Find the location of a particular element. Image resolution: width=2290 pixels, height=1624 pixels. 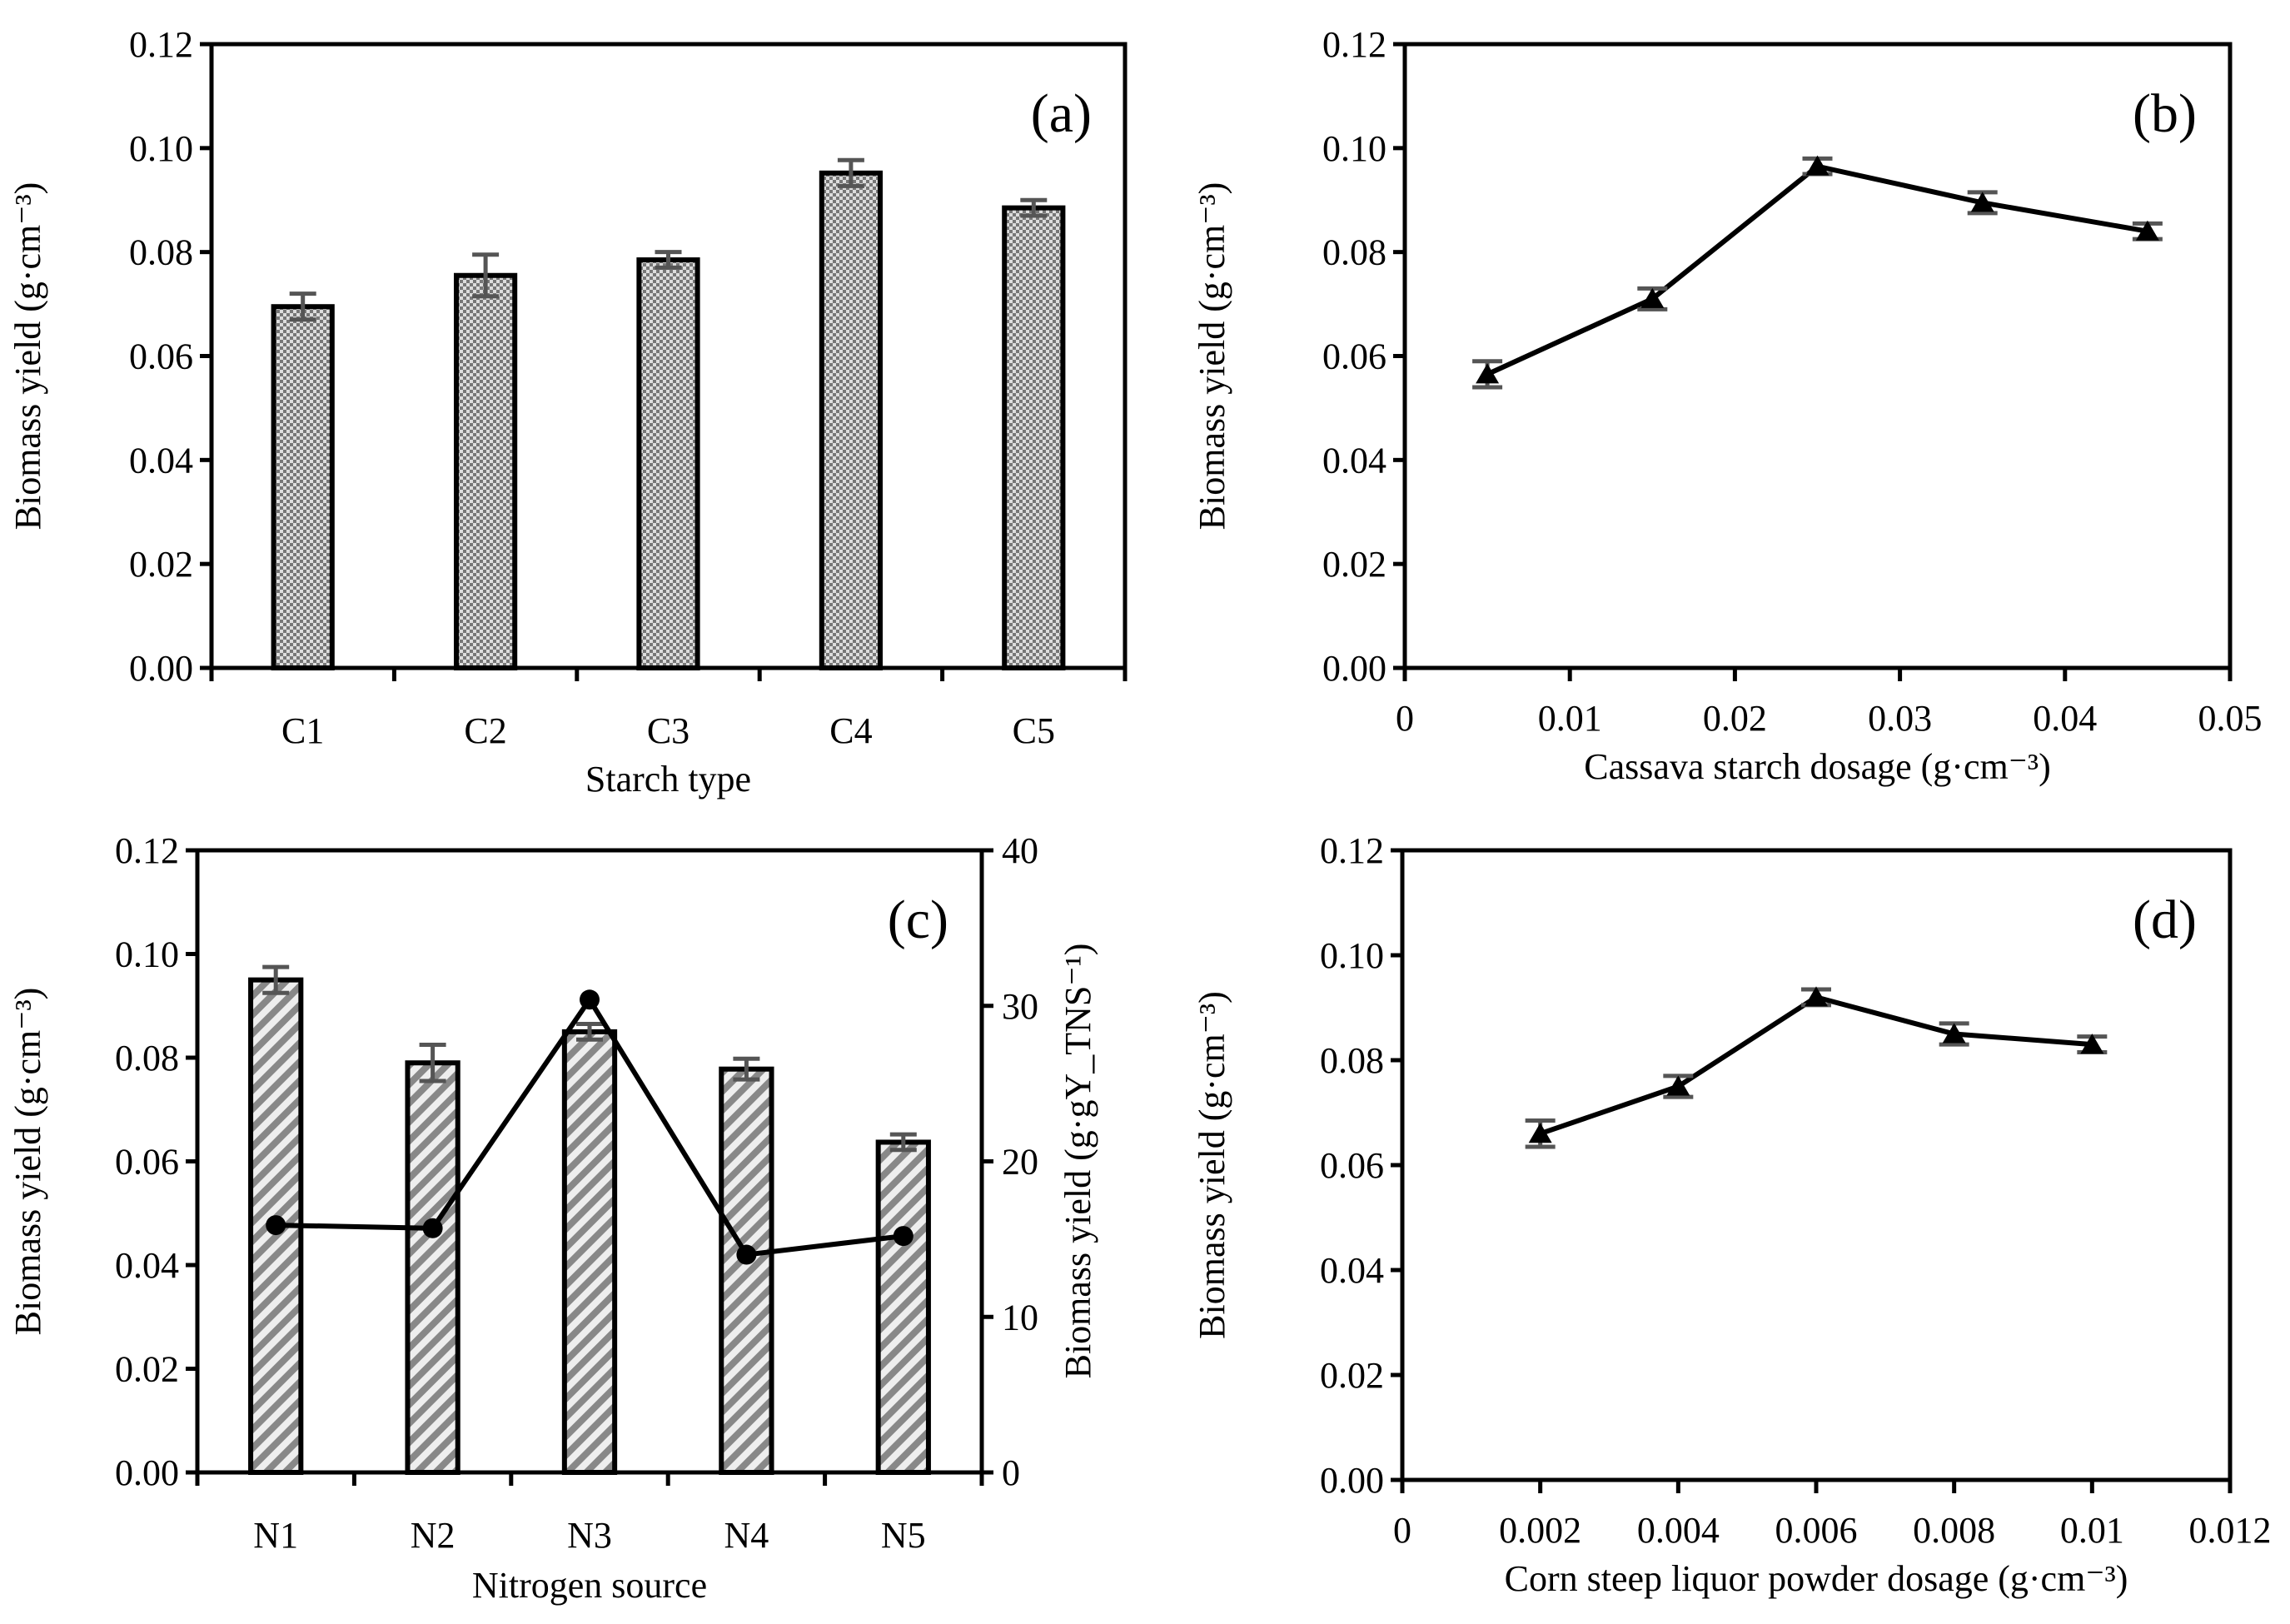

x-axis-label: Corn steep liquor powder dosage (g·cm⁻³) is located at coordinates (1816, 1578).